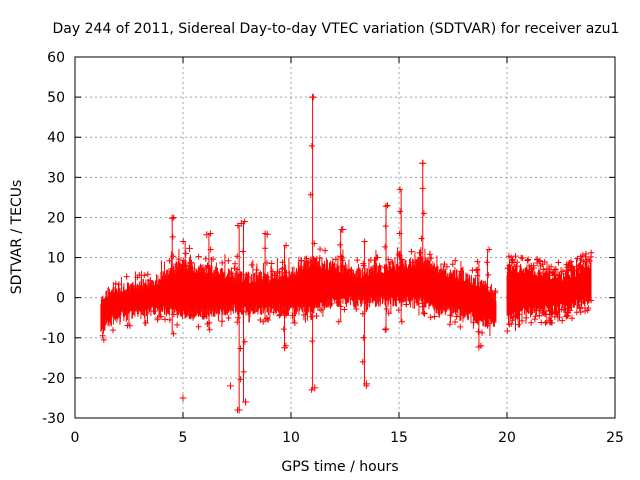 This screenshot has height=480, width=640. What do you see at coordinates (399, 438) in the screenshot?
I see `x-tick-label: 15` at bounding box center [399, 438].